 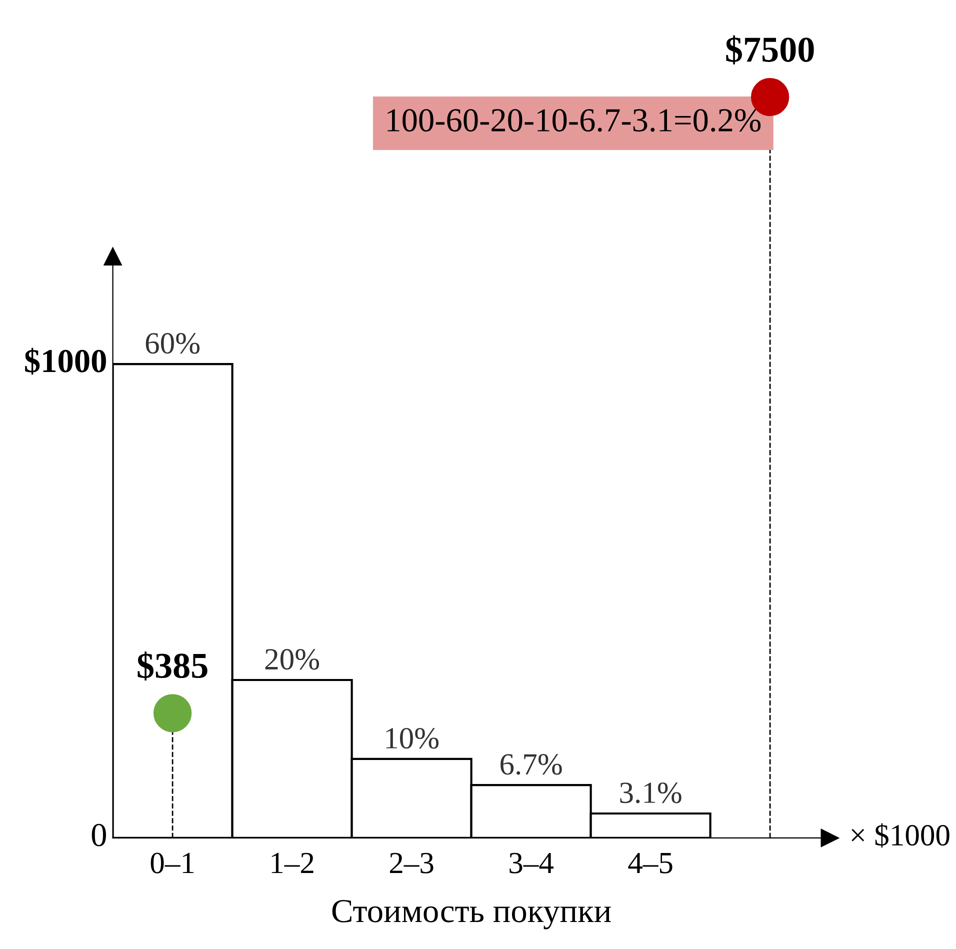 I want to click on annotation: $7500, so click(x=770, y=49).